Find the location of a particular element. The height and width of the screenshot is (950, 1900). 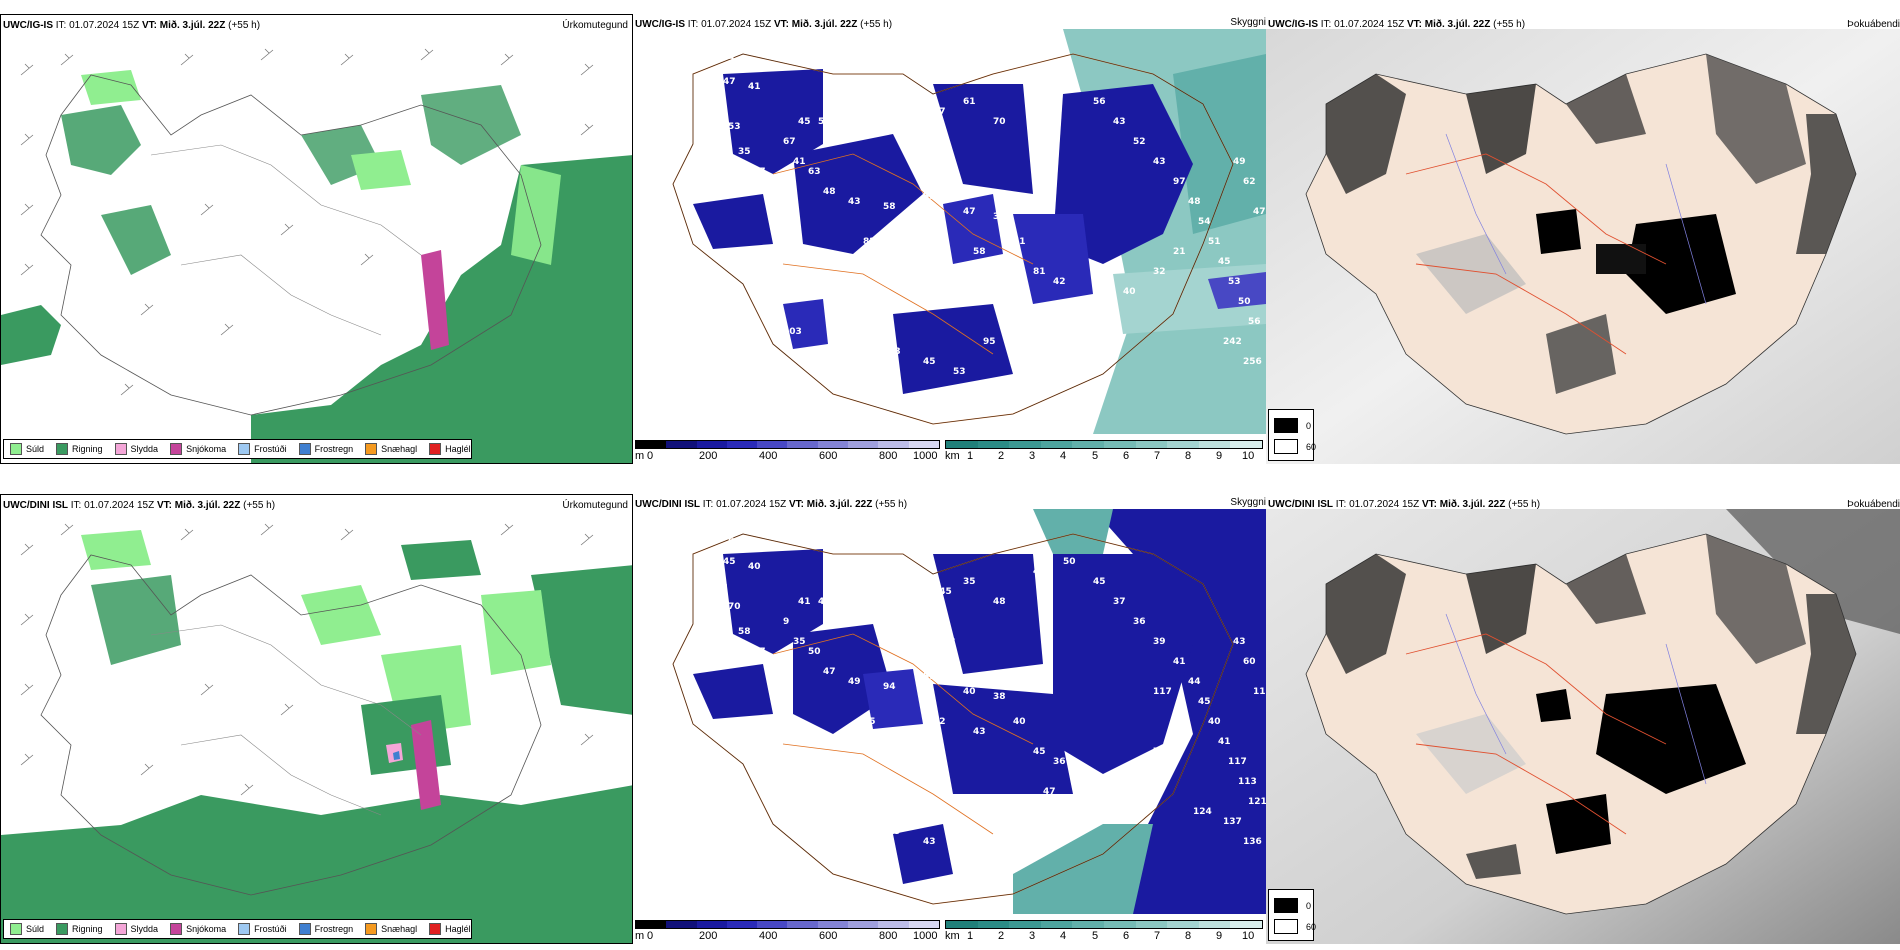

visibility-value-label: 30 is located at coordinates (1019, 332).